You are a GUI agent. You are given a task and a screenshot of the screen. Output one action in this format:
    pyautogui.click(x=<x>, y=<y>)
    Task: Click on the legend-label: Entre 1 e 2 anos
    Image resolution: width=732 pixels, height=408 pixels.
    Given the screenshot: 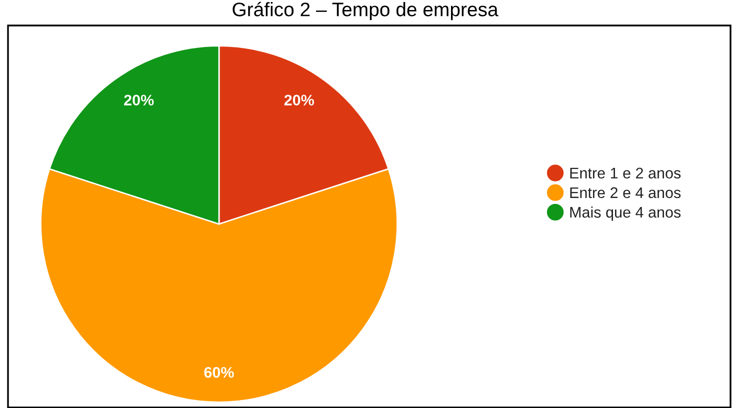 What is the action you would take?
    pyautogui.click(x=625, y=173)
    